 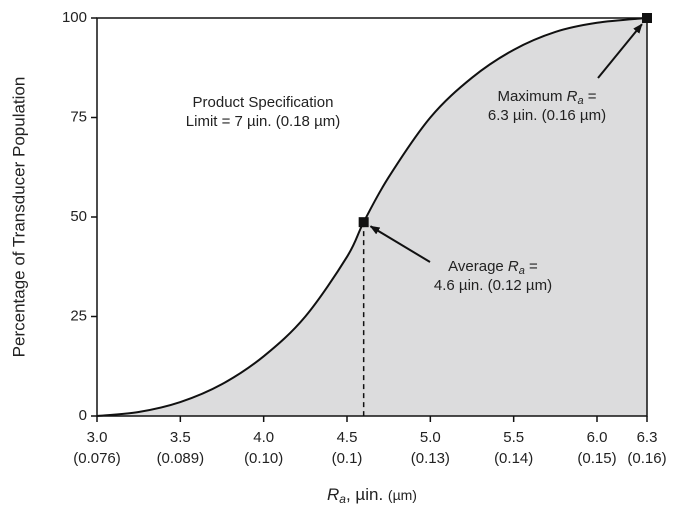 I want to click on x-tick-sublabel: (0.13), so click(x=430, y=458).